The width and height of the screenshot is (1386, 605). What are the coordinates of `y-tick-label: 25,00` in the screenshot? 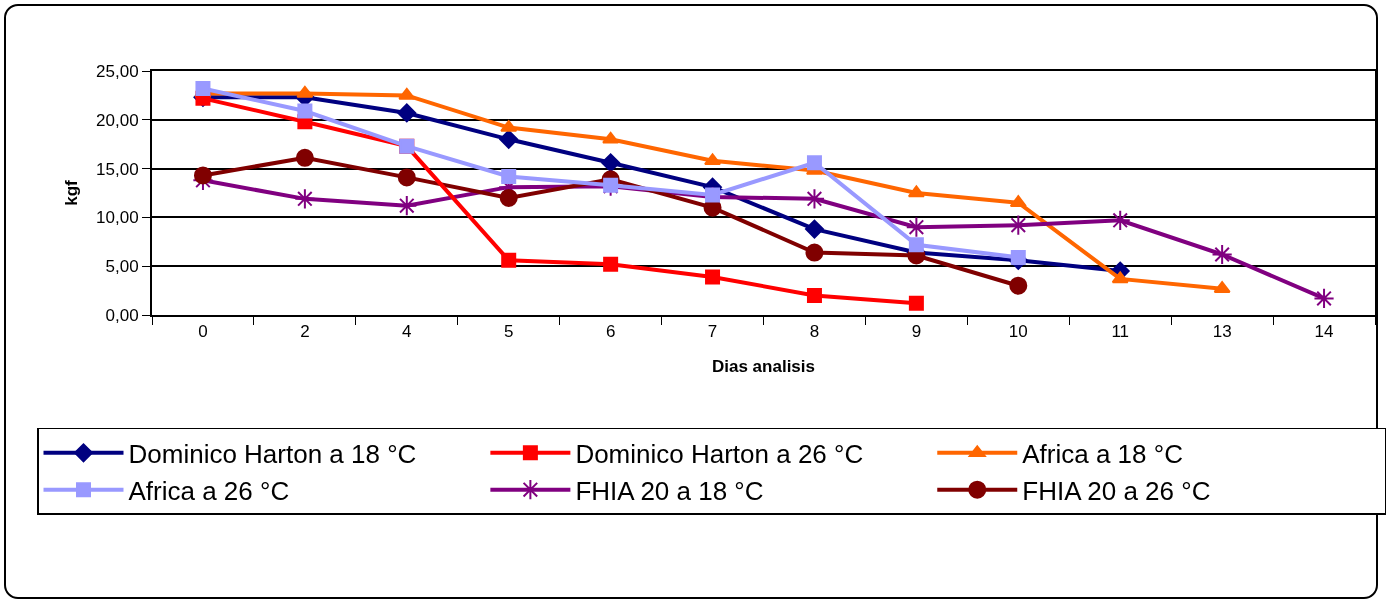 It's located at (117, 71).